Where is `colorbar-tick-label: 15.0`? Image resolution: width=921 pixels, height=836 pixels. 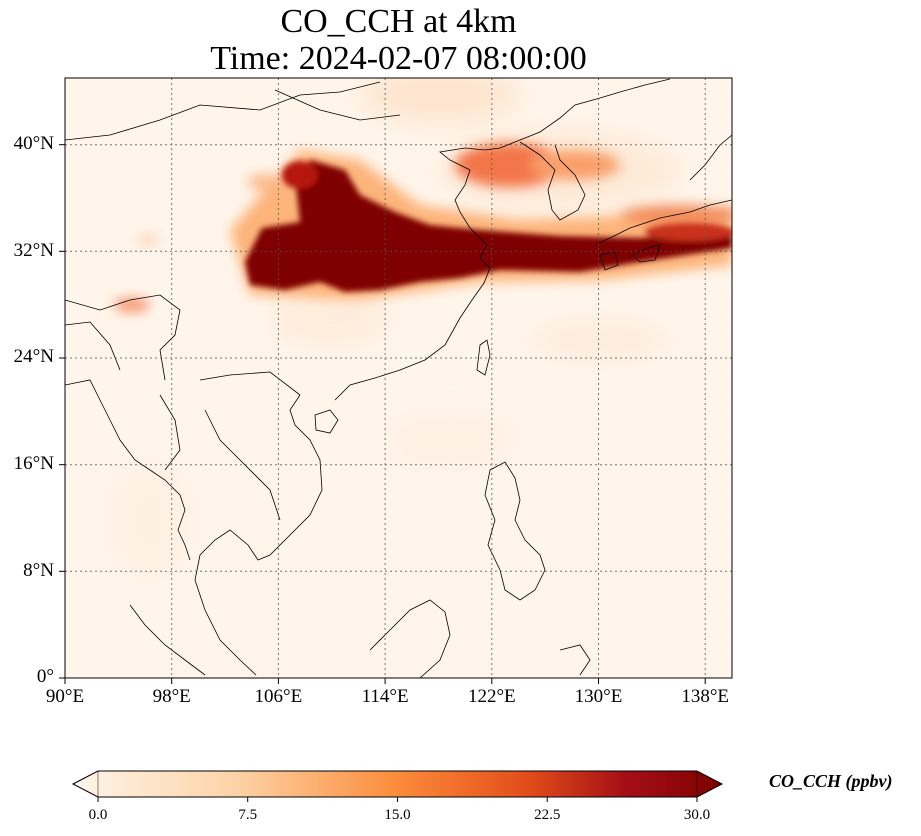 colorbar-tick-label: 15.0 is located at coordinates (397, 815).